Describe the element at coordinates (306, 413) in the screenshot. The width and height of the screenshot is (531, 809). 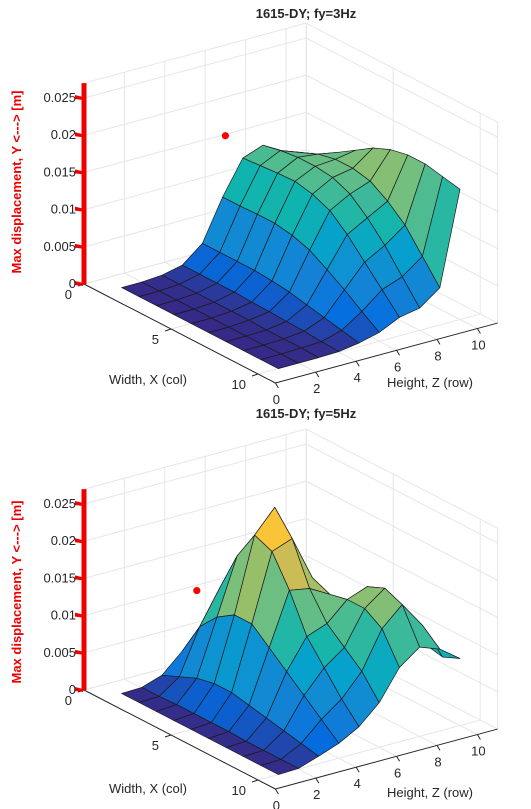
I see `chart-title: 1615-DY; fy=5Hz` at that location.